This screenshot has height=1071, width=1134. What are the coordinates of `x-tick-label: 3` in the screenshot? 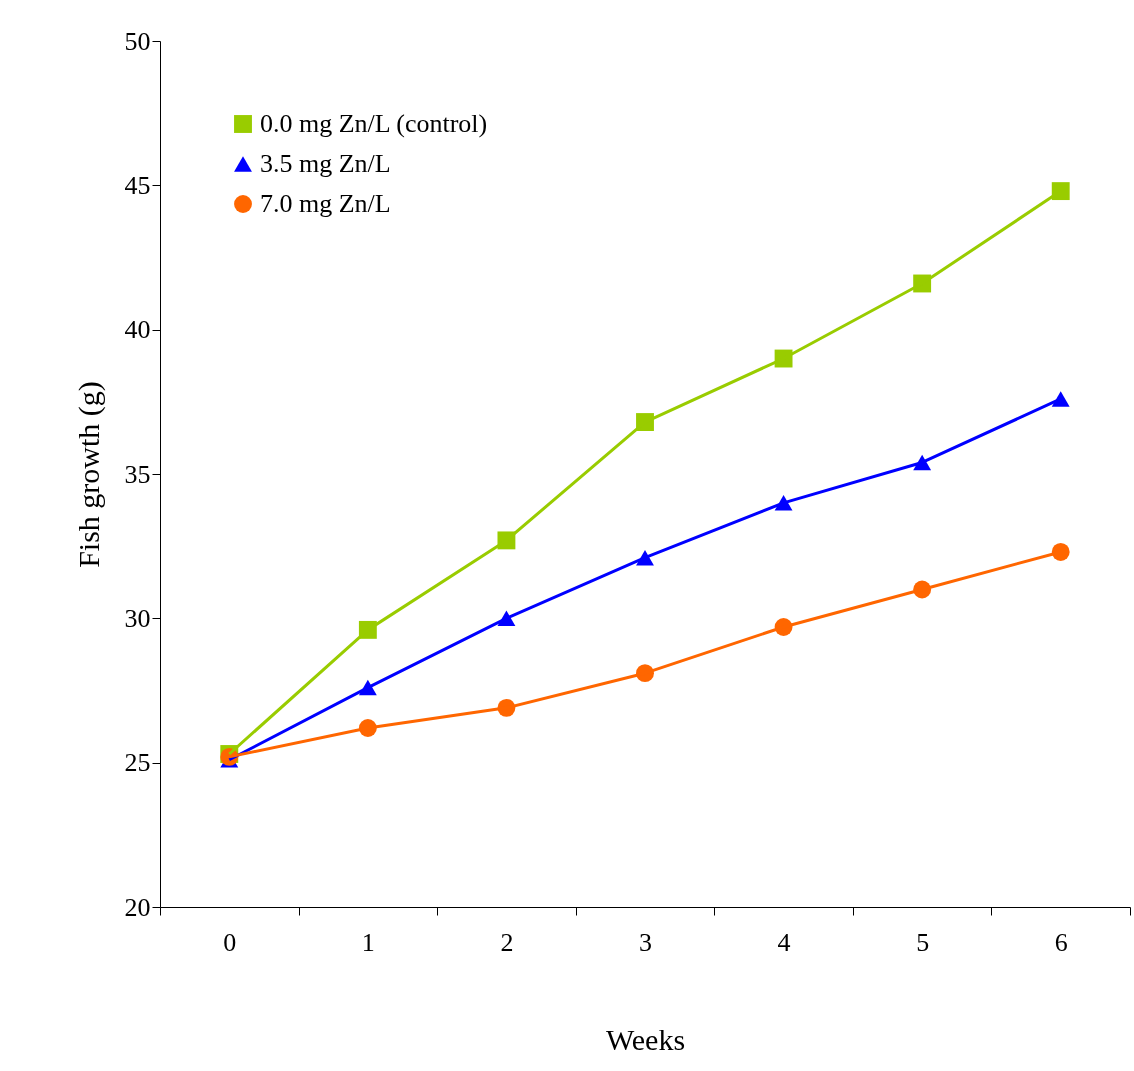 It's located at (645, 942).